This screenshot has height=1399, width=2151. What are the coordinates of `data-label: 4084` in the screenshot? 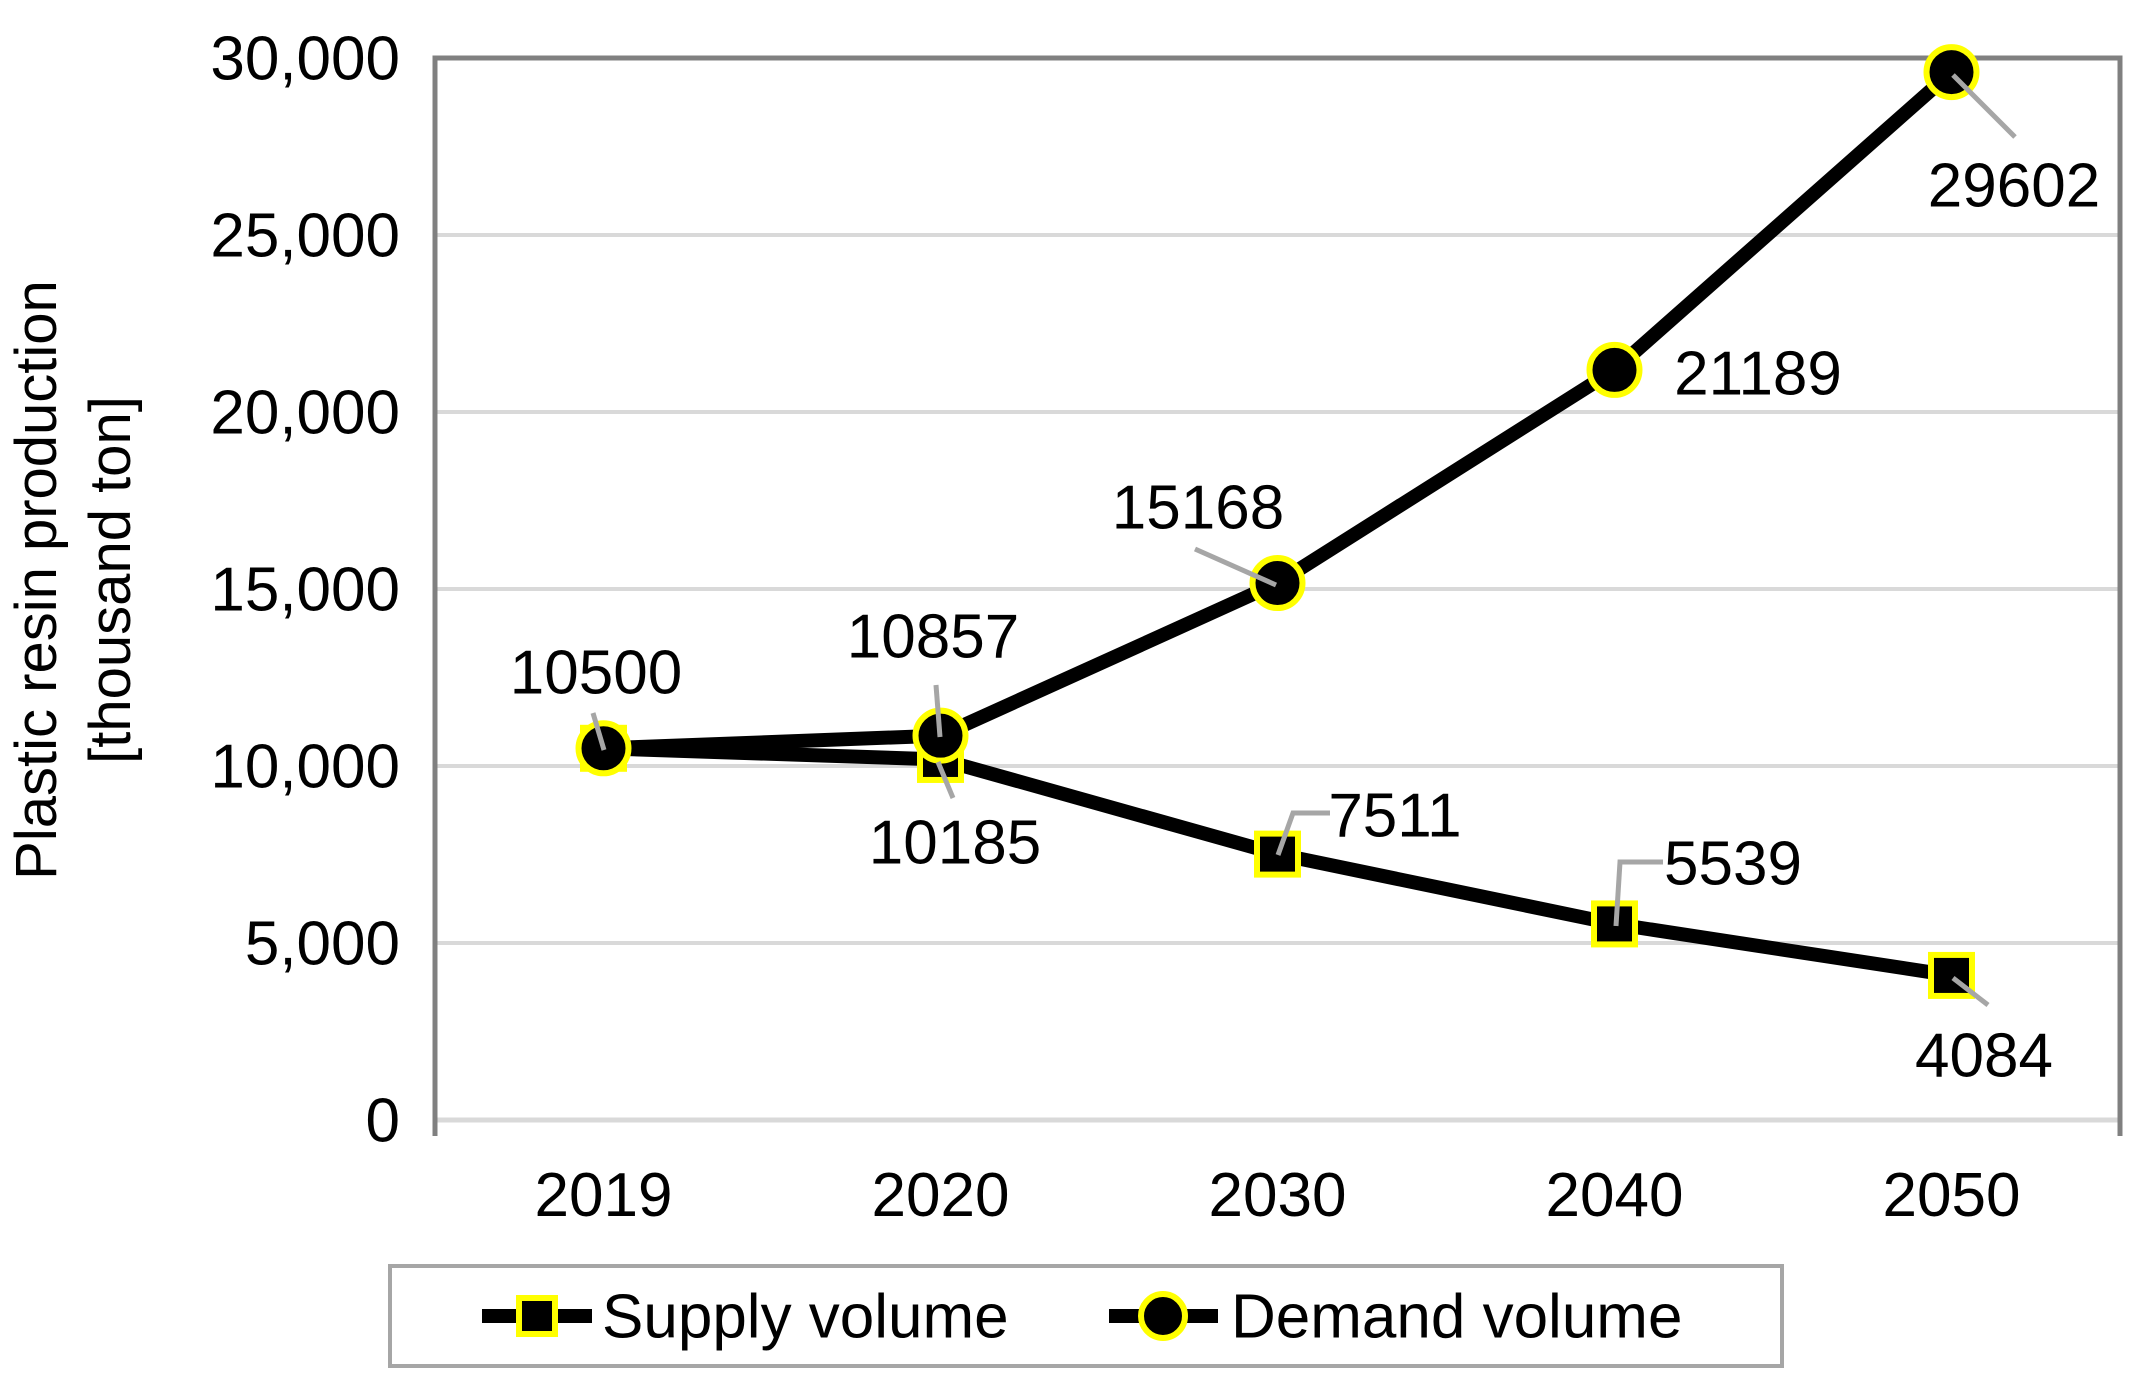 It's located at (1984, 1056).